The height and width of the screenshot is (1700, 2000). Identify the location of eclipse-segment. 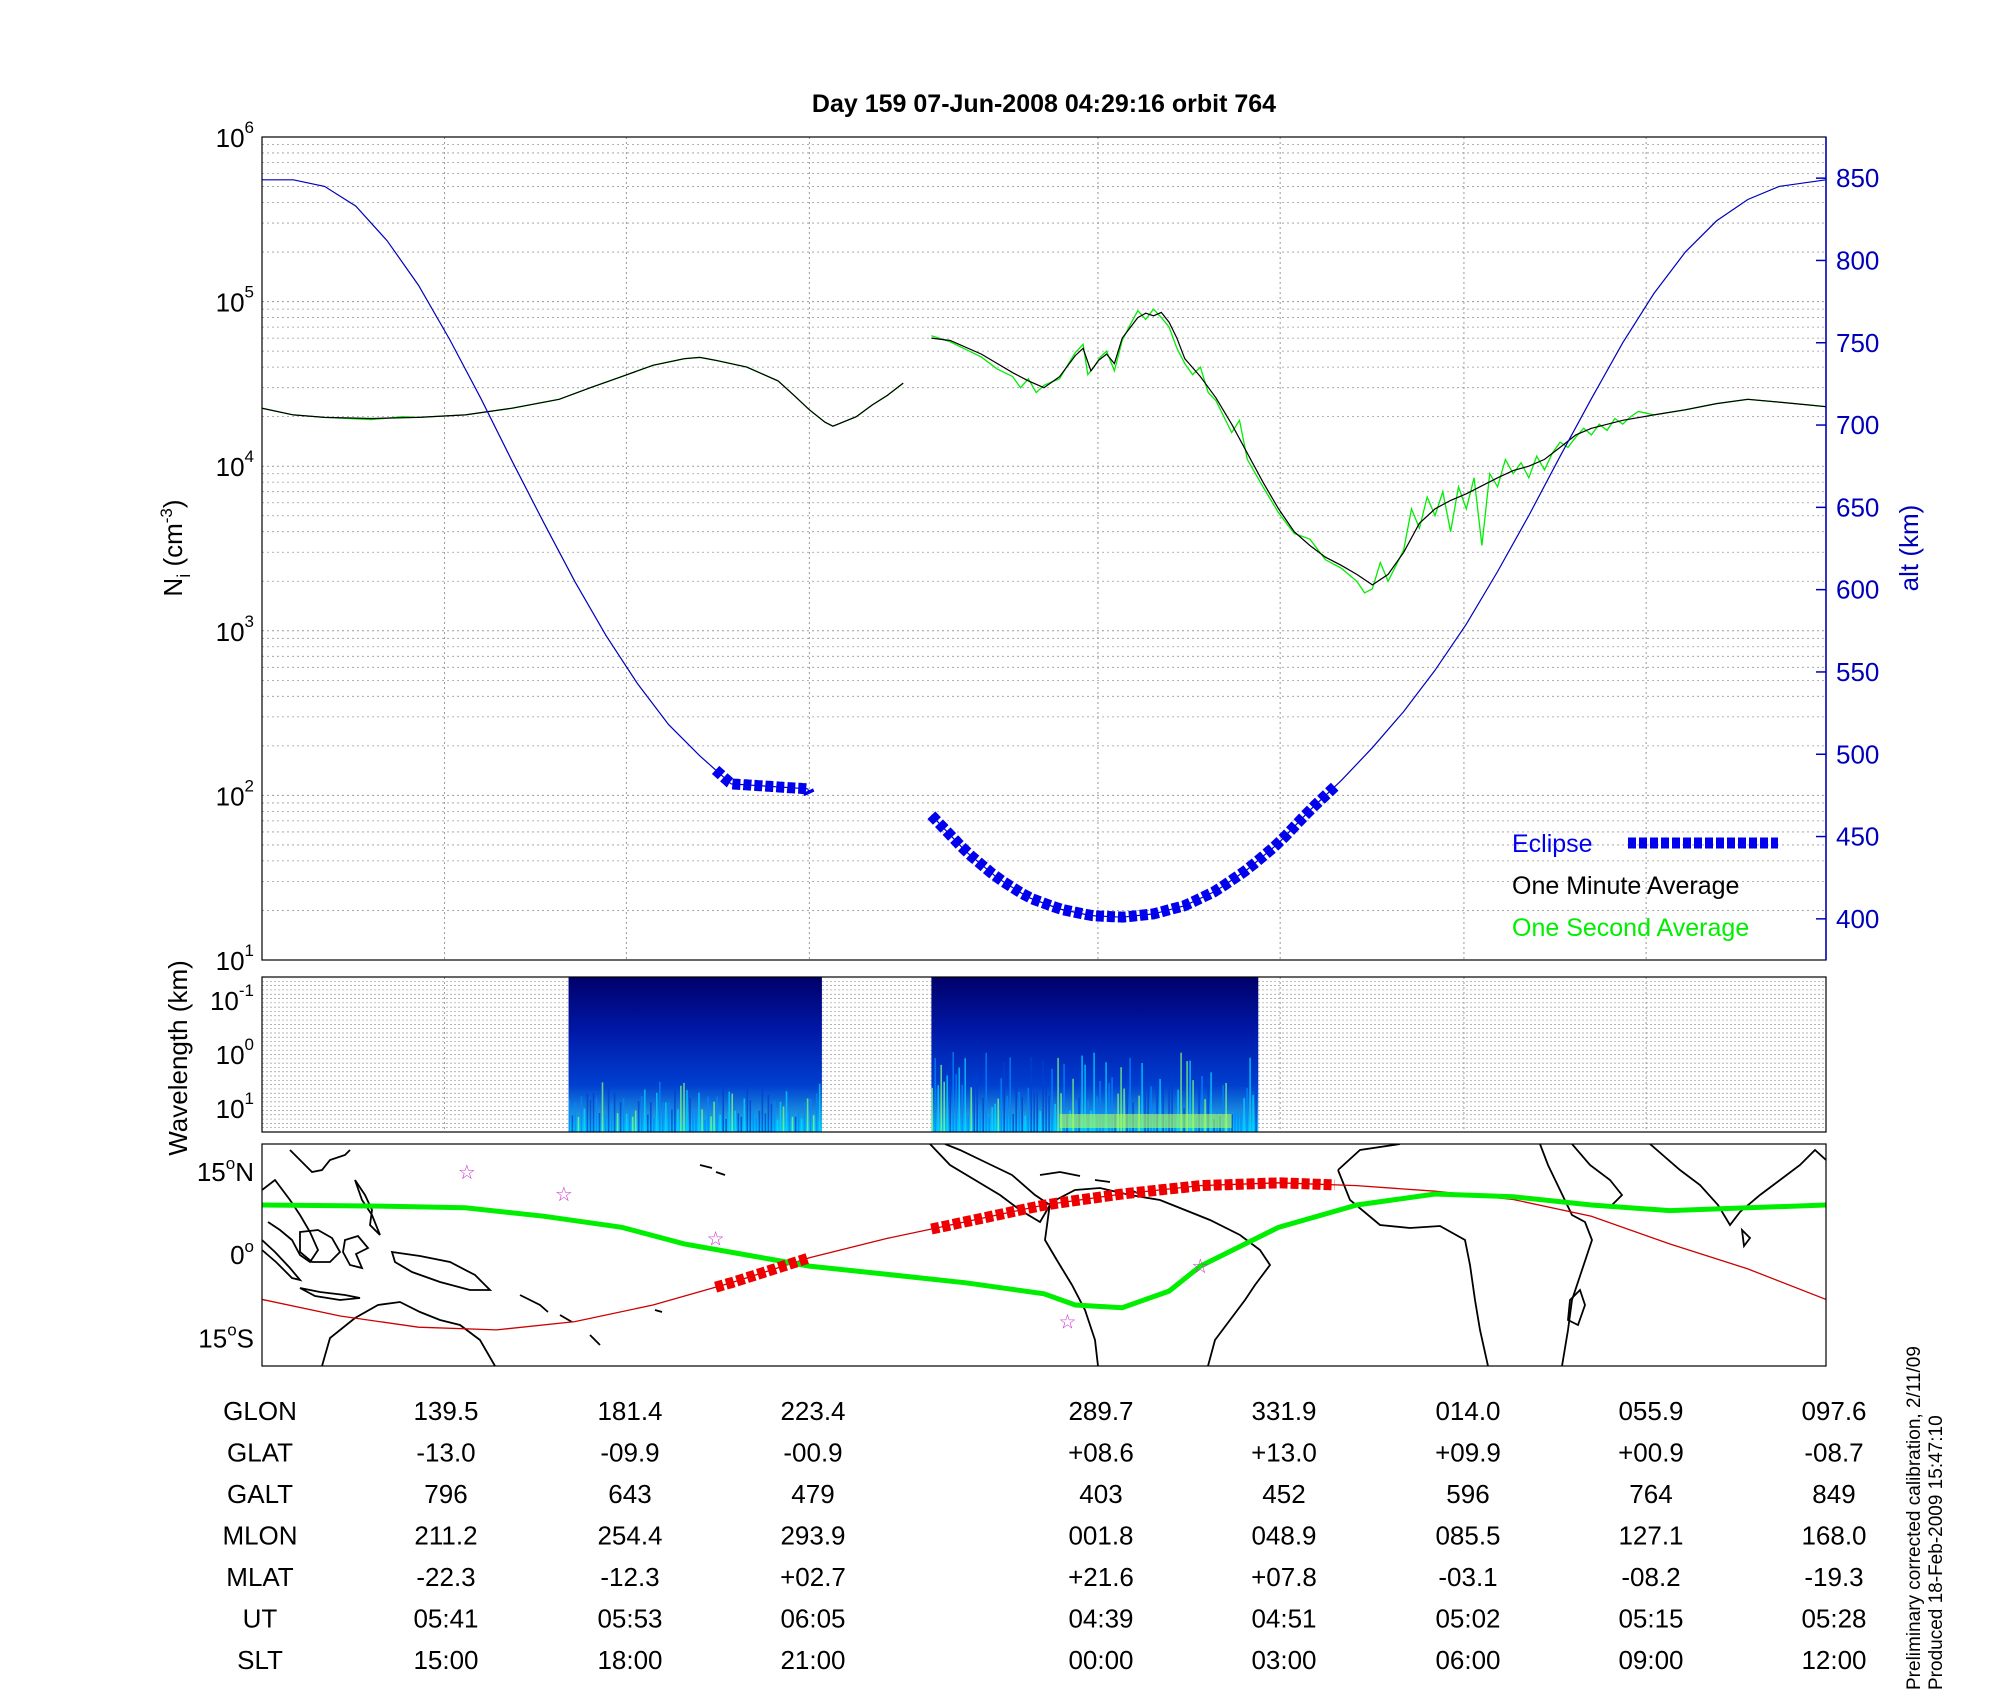
(1133, 852).